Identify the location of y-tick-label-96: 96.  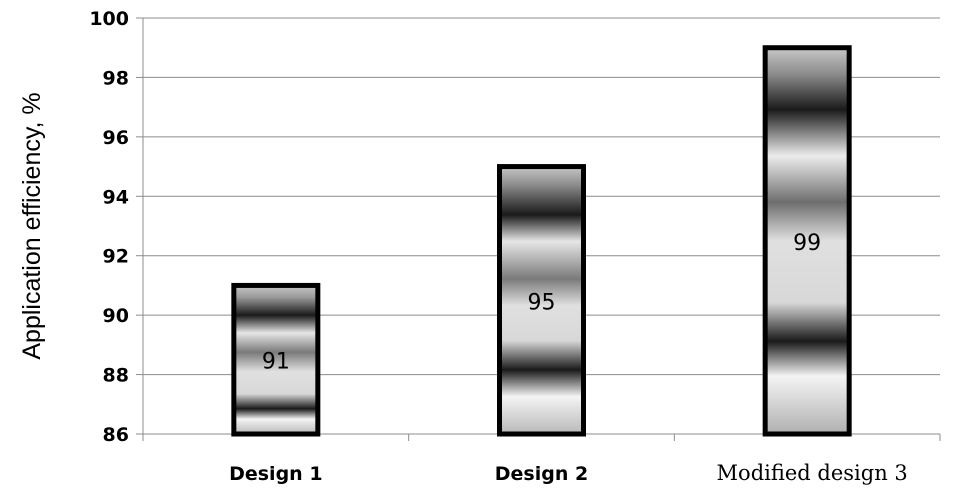
(116, 138).